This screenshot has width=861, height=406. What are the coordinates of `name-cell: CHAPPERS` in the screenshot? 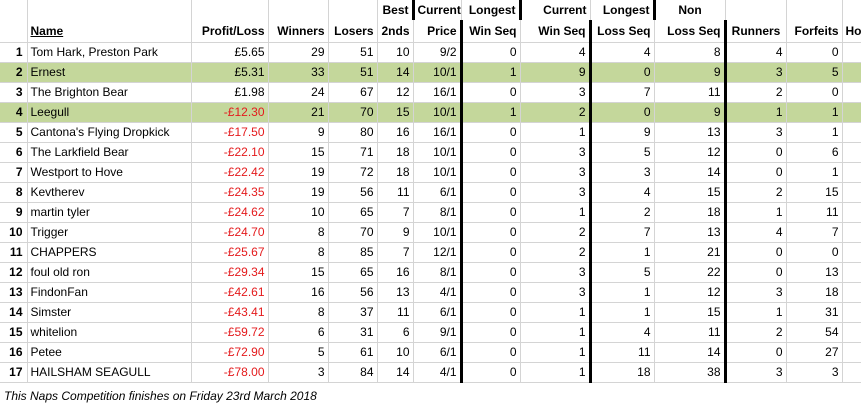 It's located at (109, 252).